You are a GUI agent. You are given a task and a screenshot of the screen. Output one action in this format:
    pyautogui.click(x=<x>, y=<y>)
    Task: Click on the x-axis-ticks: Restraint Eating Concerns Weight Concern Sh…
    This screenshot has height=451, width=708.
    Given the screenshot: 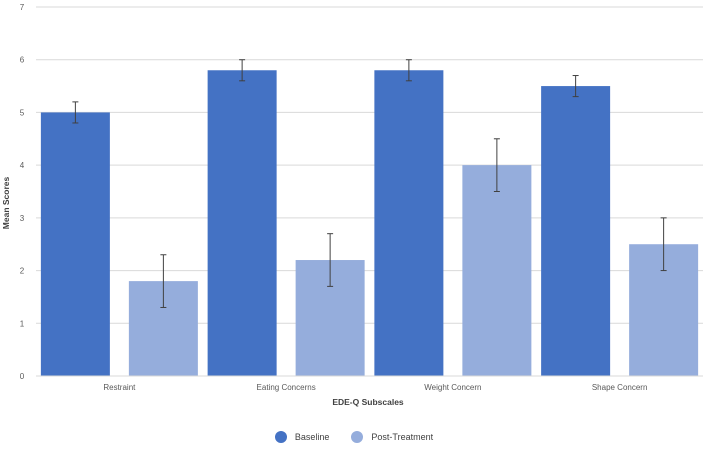 What is the action you would take?
    pyautogui.click(x=375, y=387)
    